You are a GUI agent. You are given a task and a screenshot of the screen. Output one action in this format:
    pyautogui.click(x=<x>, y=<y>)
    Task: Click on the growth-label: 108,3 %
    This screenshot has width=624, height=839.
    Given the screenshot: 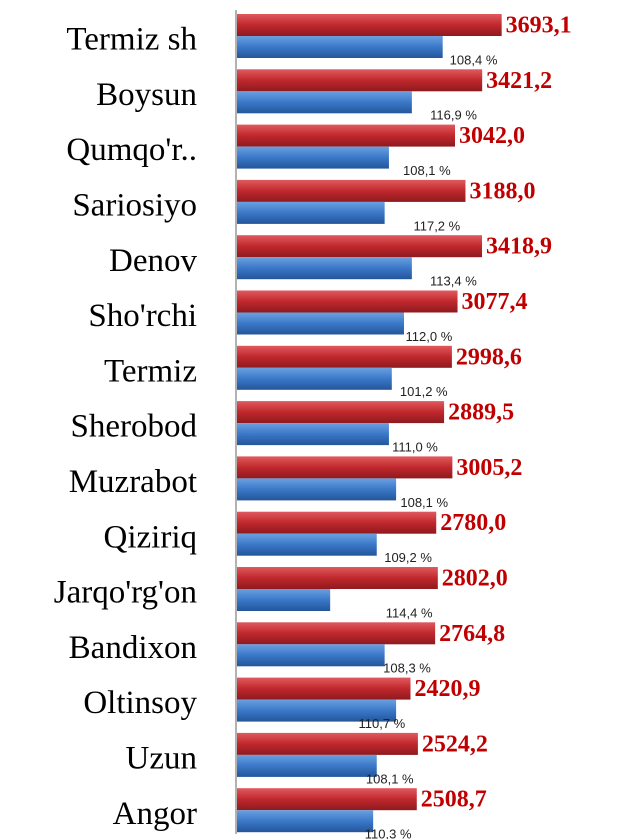 What is the action you would take?
    pyautogui.click(x=407, y=668)
    